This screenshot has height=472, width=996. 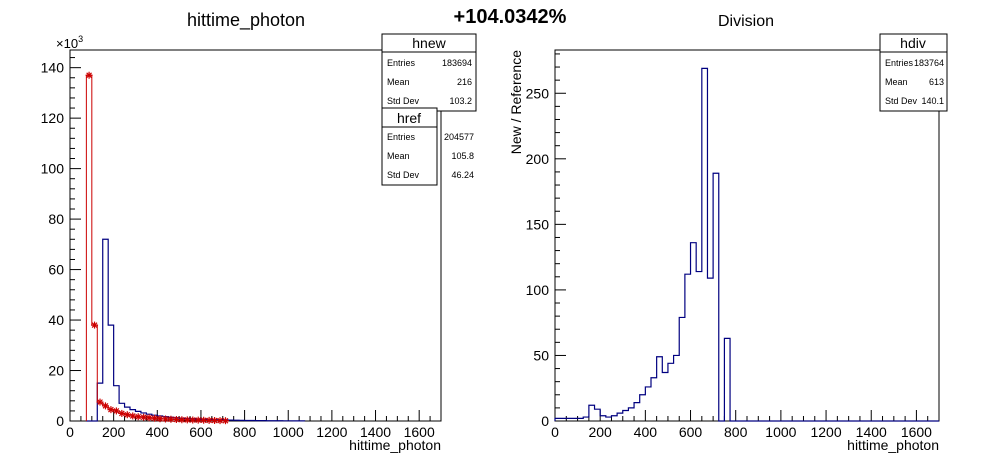 I want to click on y-tick-label: 20, so click(x=56, y=371).